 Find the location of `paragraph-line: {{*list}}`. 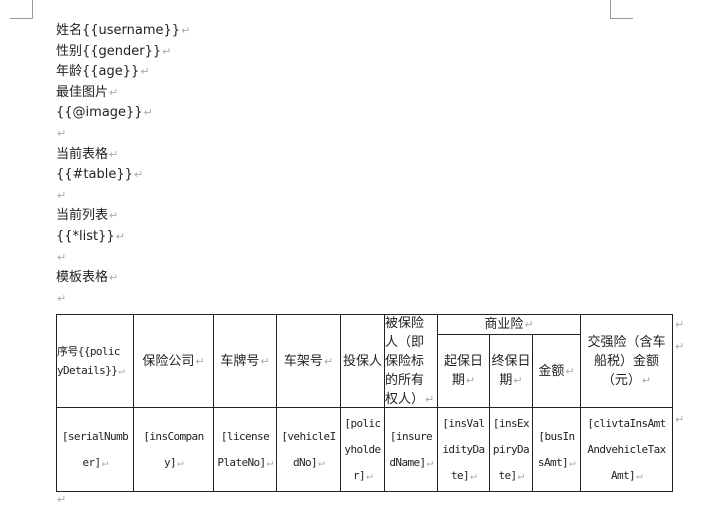

paragraph-line: {{*list}} is located at coordinates (90, 237).